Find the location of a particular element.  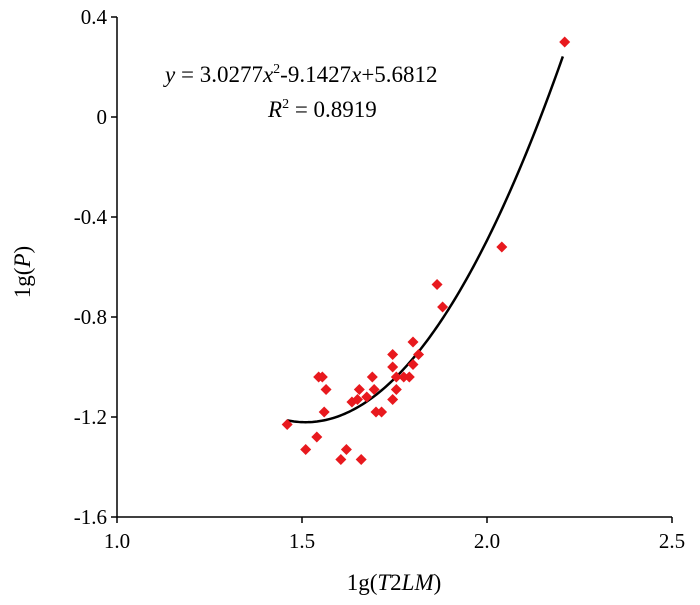

y-tick-label: -1.6 is located at coordinates (90, 517).